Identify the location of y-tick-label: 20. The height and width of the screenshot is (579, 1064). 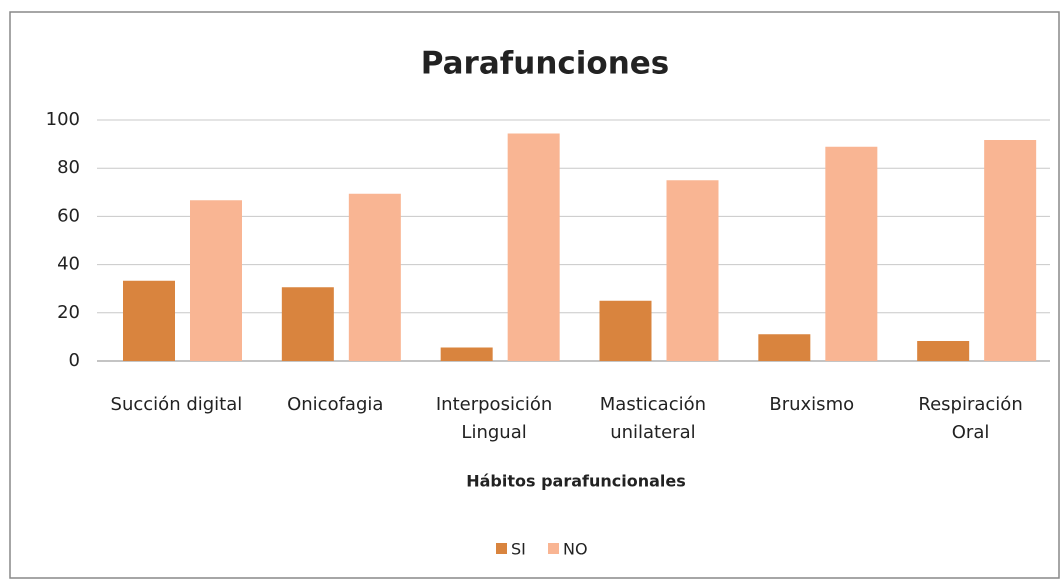
(68, 312).